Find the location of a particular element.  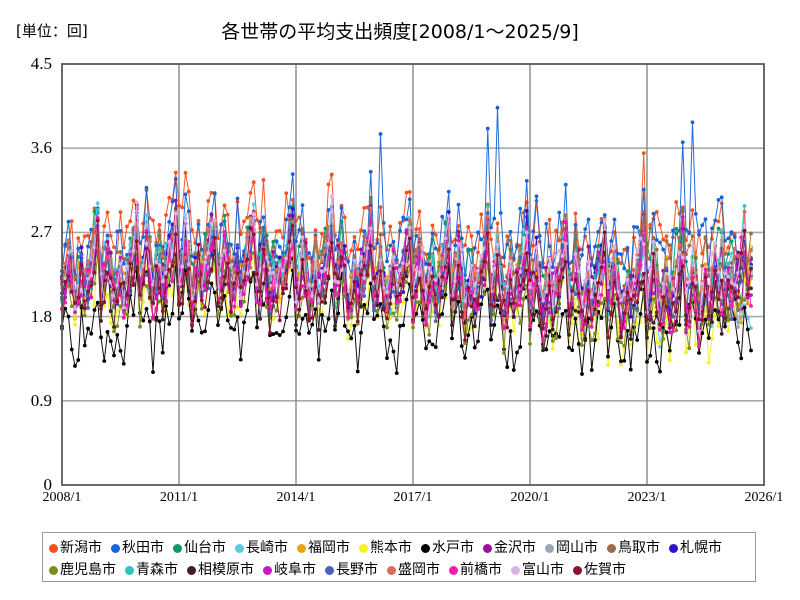

legend-label: 岡山市 is located at coordinates (577, 548).